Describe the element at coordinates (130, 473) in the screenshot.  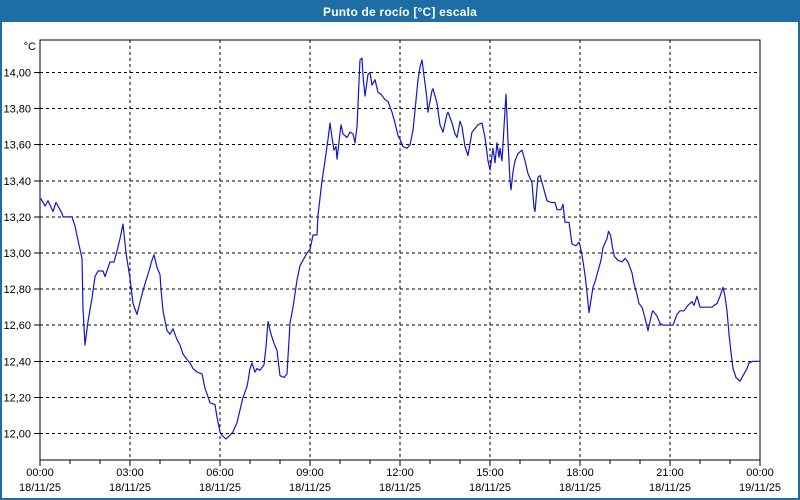
I see `x-tick-time-label: 03:00` at that location.